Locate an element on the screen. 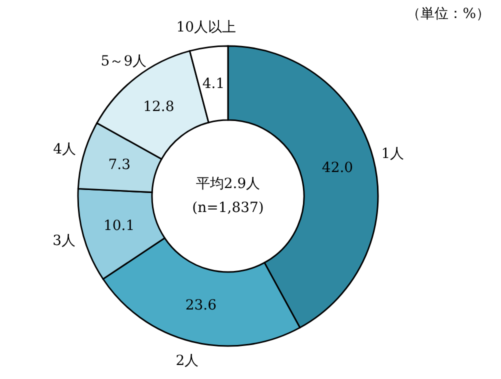 The height and width of the screenshot is (379, 501). slice-label: 4人 is located at coordinates (64, 149).